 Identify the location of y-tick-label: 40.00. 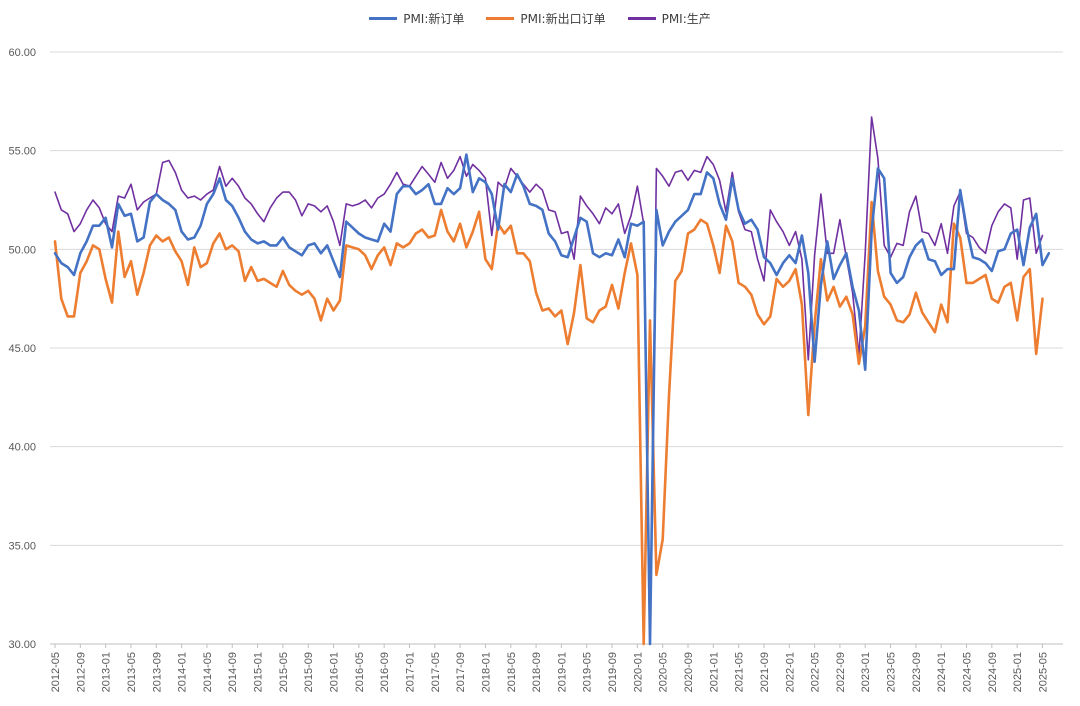
(22, 448).